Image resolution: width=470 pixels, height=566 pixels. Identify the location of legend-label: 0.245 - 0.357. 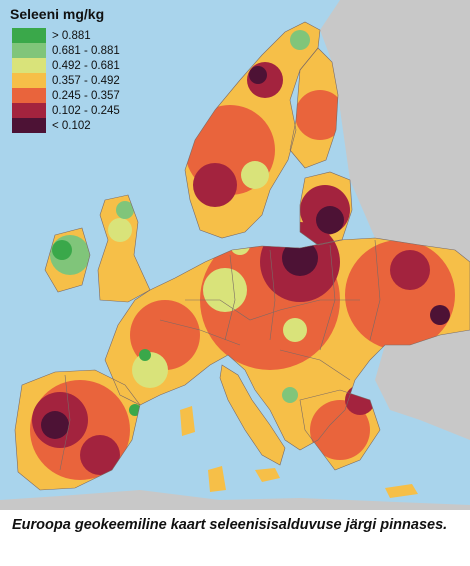
(86, 95).